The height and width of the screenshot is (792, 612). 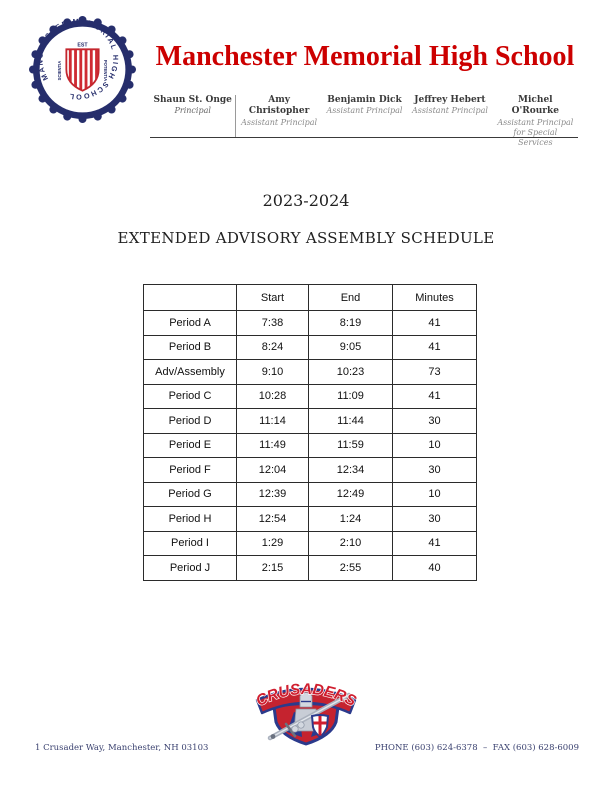 What do you see at coordinates (350, 347) in the screenshot?
I see `cell-end: 9:05` at bounding box center [350, 347].